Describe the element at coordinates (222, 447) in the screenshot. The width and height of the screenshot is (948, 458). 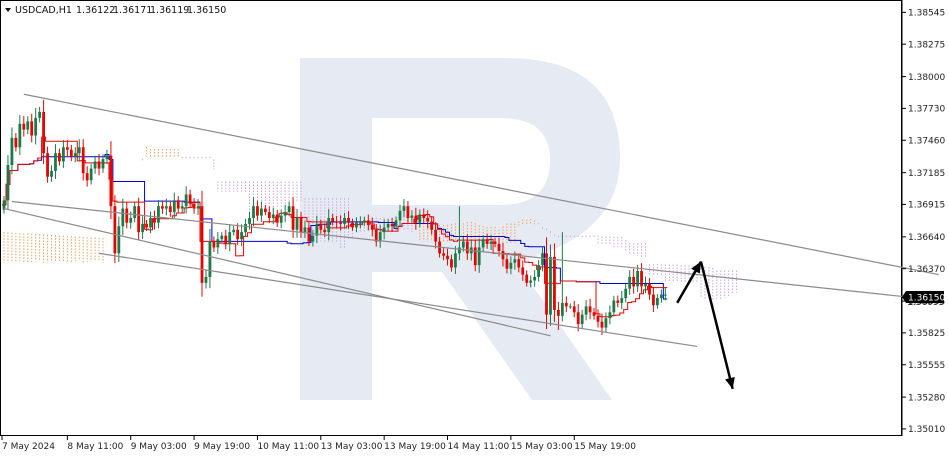
I see `time-tick-label: 9 May 19:00` at that location.